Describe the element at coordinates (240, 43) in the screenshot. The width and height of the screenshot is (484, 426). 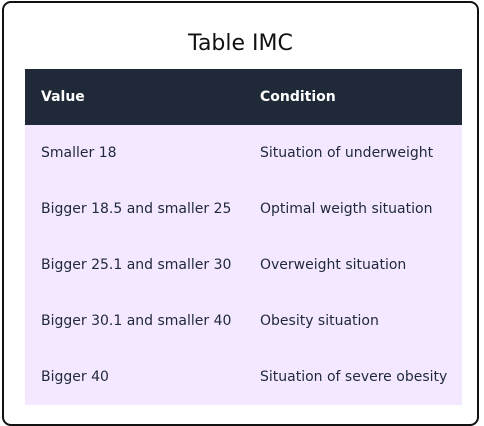
I see `page-title: Table IMC` at that location.